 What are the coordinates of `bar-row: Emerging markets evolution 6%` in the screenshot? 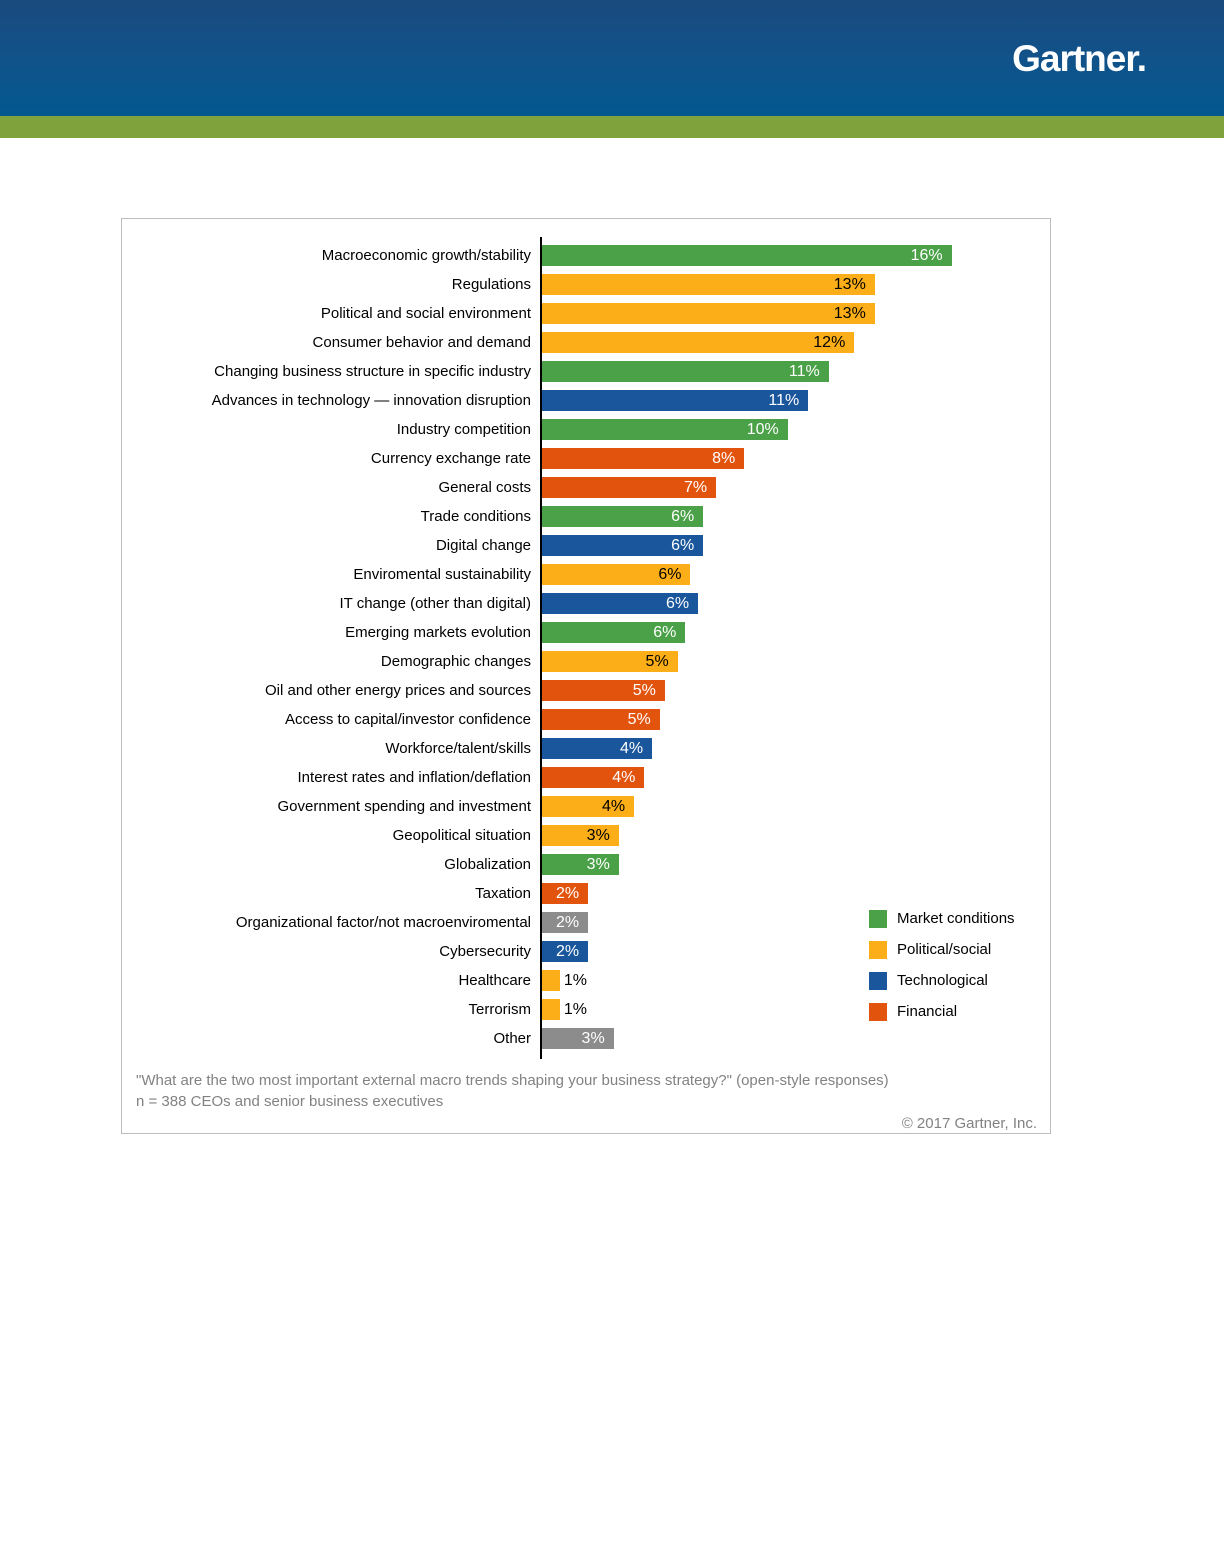 It's located at (586, 632).